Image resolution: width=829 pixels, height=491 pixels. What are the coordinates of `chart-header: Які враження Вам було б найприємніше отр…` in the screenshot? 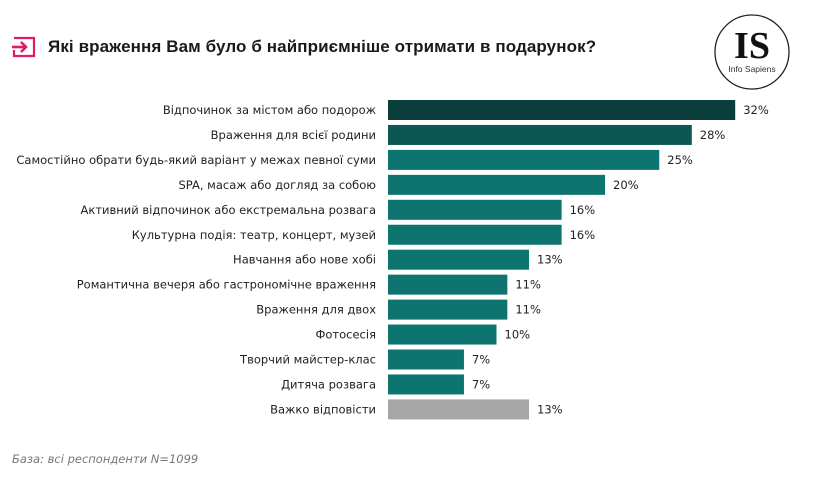 It's located at (304, 47).